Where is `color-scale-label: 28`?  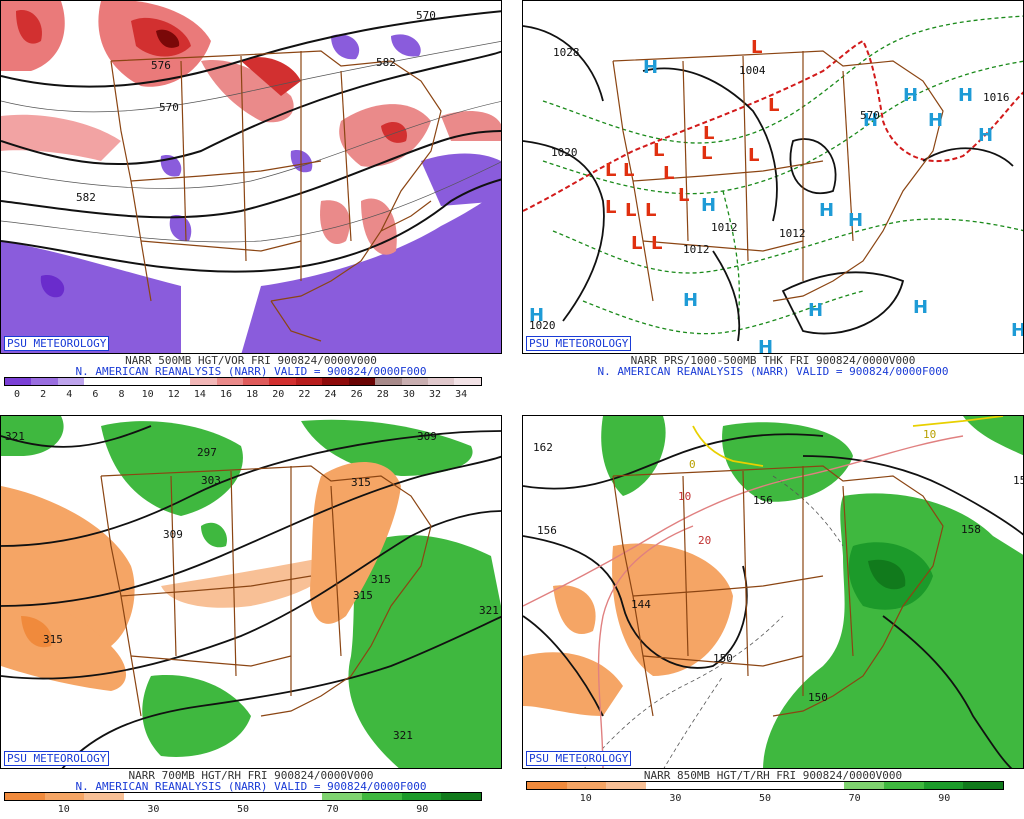 color-scale-label: 28 is located at coordinates (382, 394).